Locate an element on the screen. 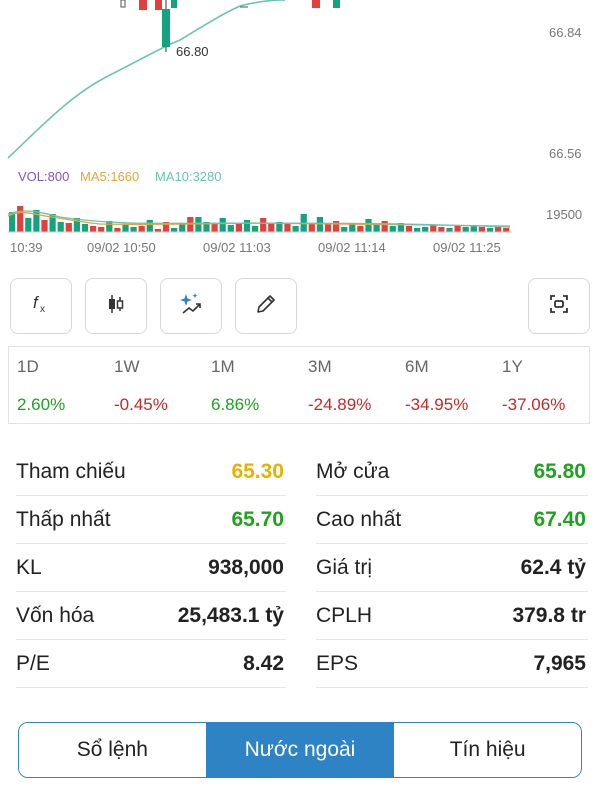  volume-ma10-line is located at coordinates (259, 219).